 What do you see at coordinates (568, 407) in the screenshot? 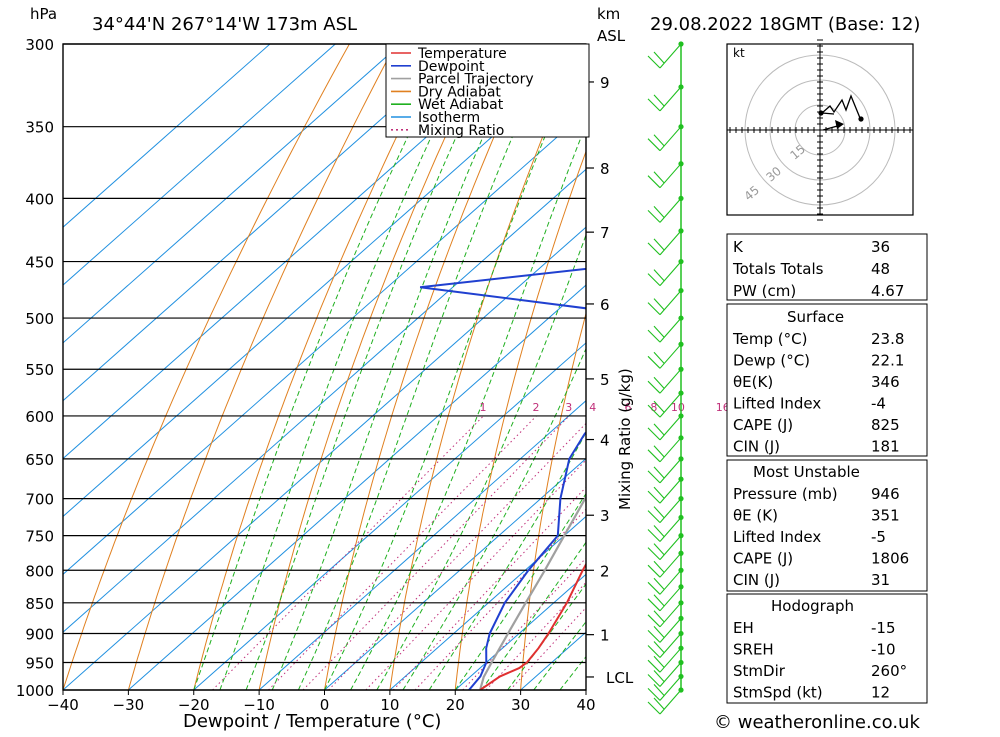
I see `mixing-ratio-label: 3` at bounding box center [568, 407].